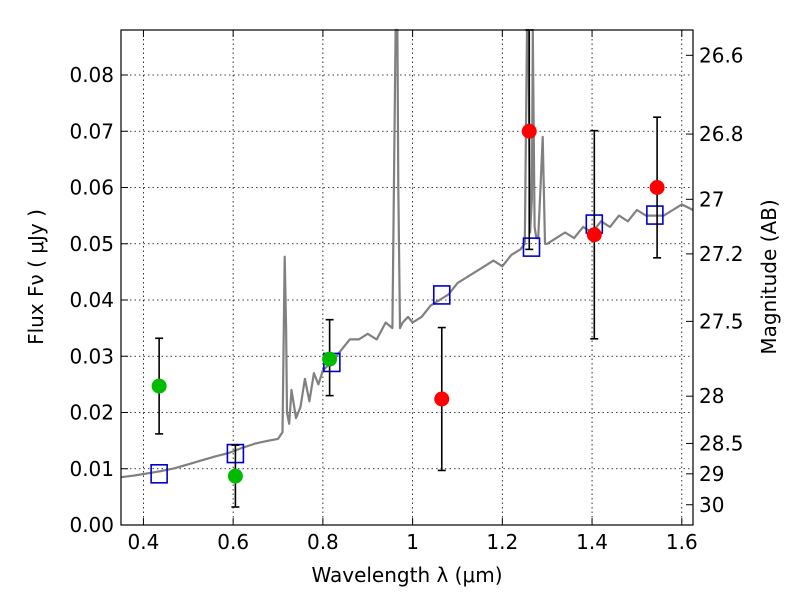  Describe the element at coordinates (412, 542) in the screenshot. I see `x-tick-label: 1` at that location.